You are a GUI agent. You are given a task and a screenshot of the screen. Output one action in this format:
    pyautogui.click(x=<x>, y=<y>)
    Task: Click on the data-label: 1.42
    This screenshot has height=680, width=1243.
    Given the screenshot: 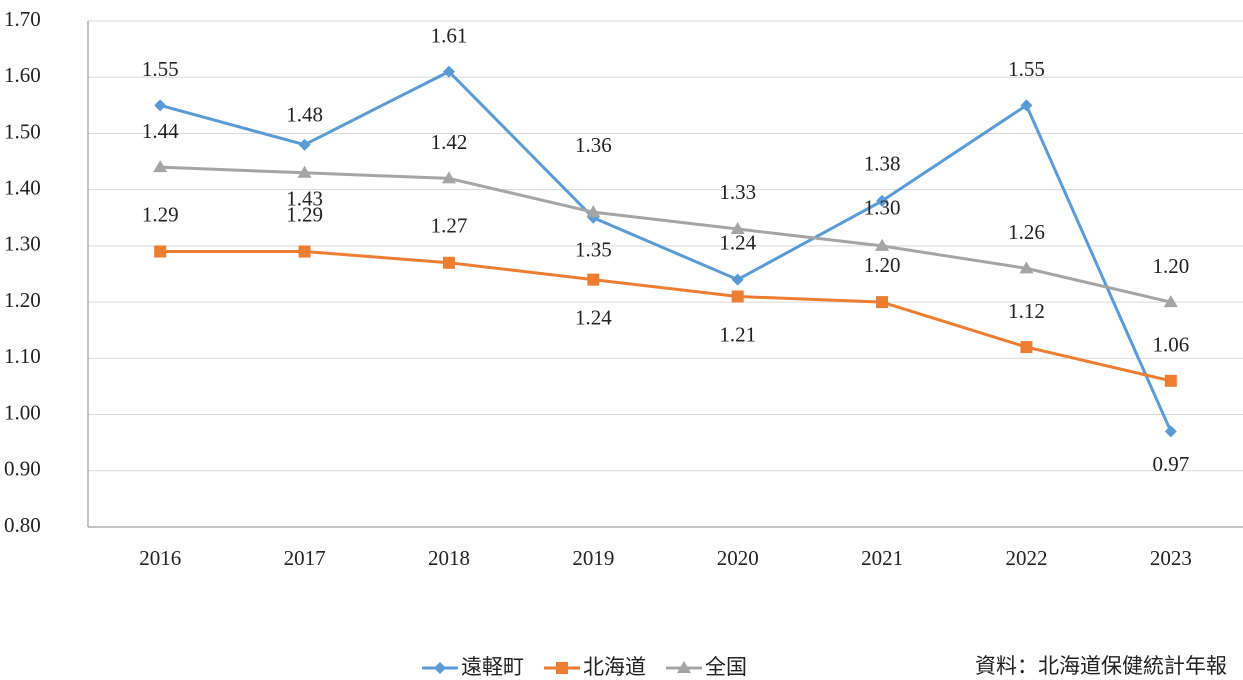 What is the action you would take?
    pyautogui.click(x=449, y=142)
    